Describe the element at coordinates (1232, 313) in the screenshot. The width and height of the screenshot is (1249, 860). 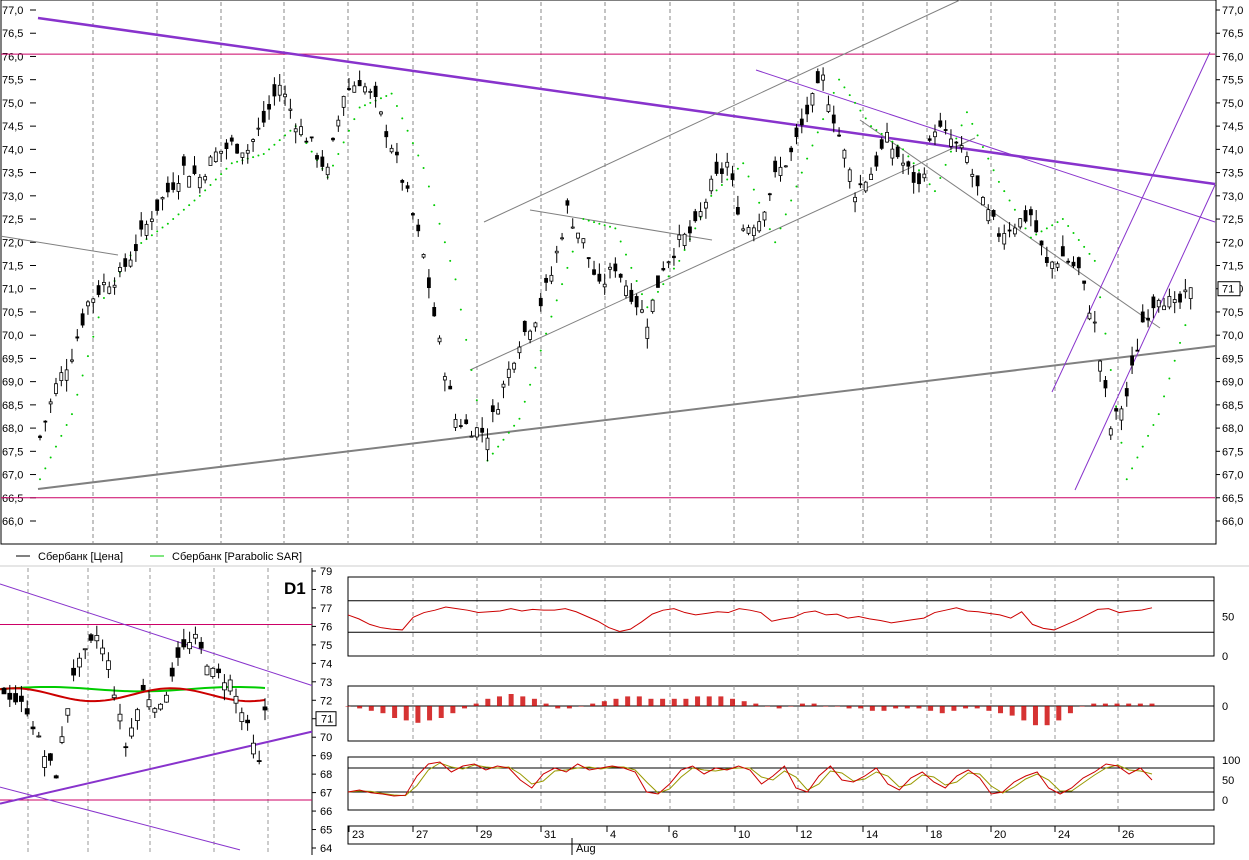
I see `y-label-right-9: 70,5` at that location.